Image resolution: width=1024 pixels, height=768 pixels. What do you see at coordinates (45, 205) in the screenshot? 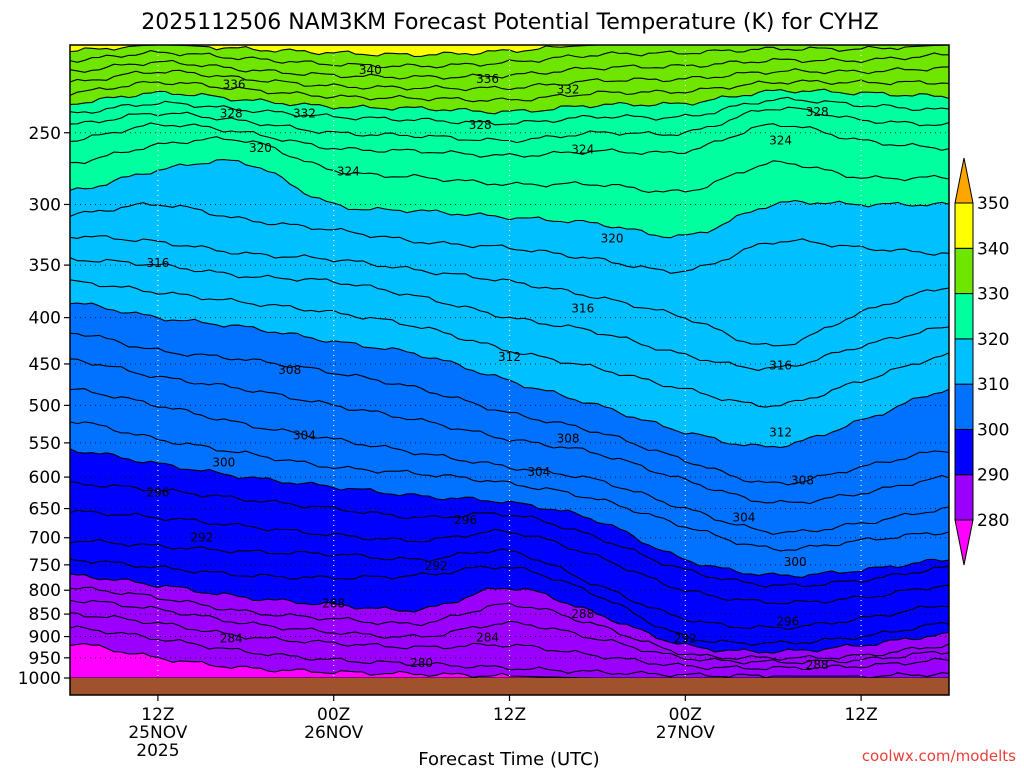
I see `y-tick-label: 300` at bounding box center [45, 205].